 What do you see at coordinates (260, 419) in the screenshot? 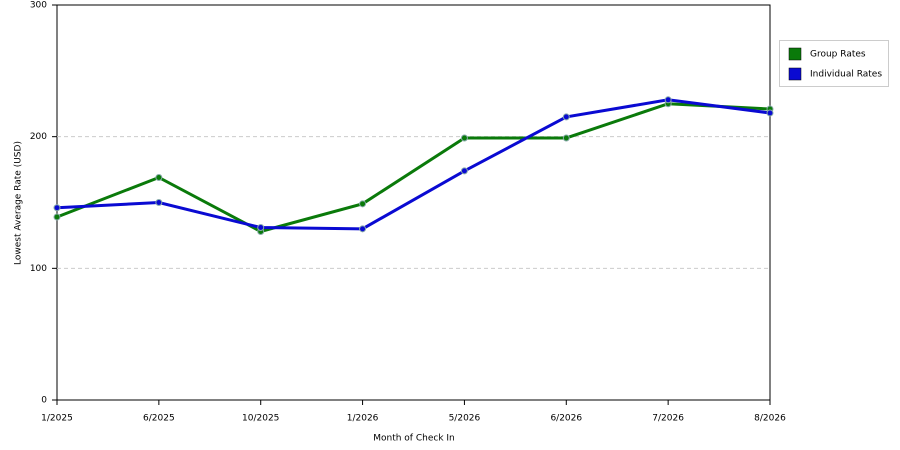
I see `x-tick-label: 10/2025` at bounding box center [260, 419].